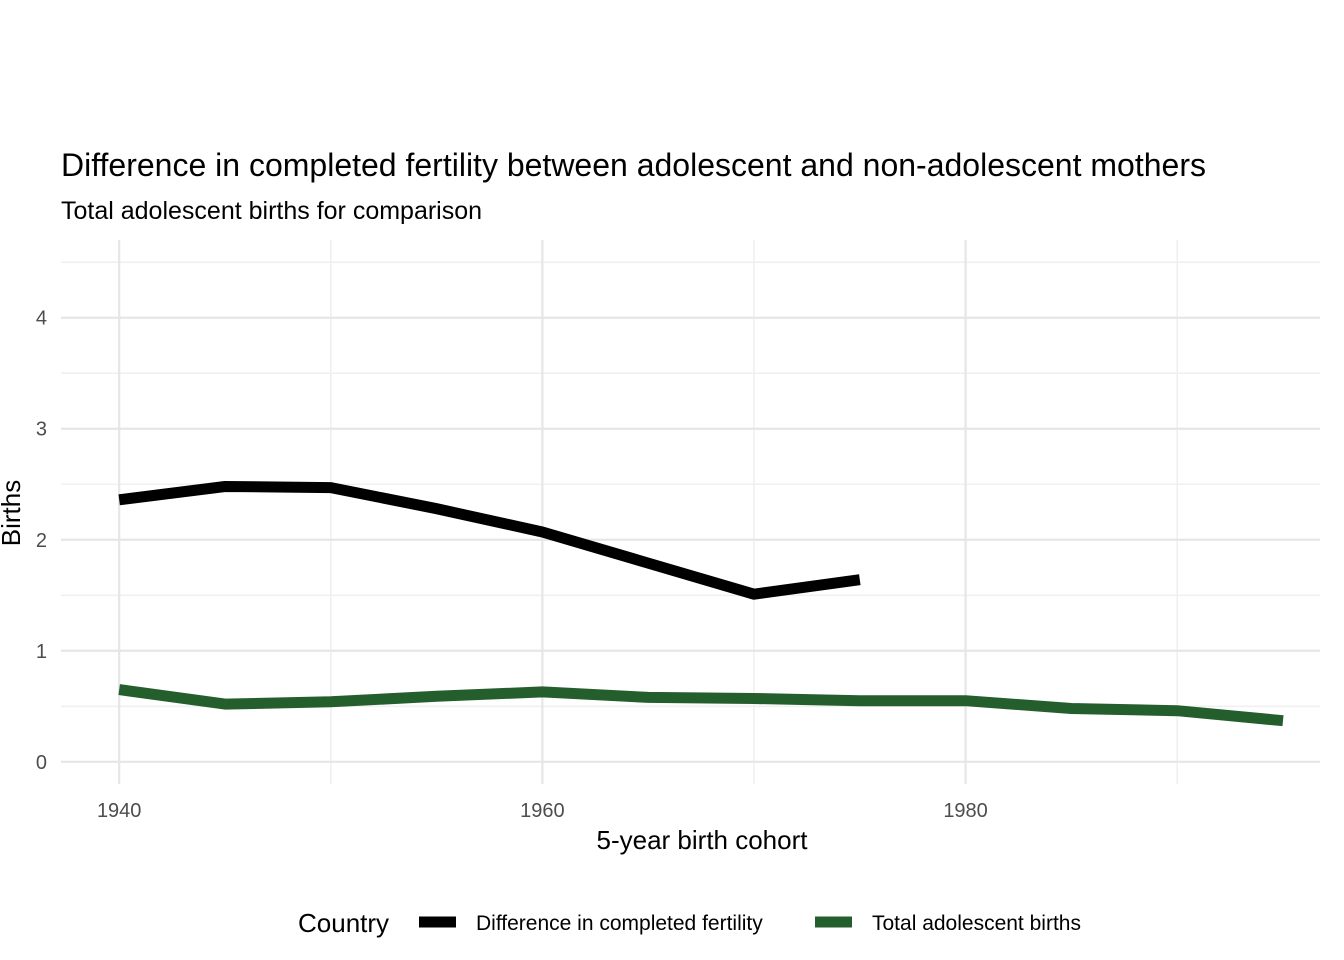  What do you see at coordinates (119, 811) in the screenshot?
I see `x-tick-label: 1940` at bounding box center [119, 811].